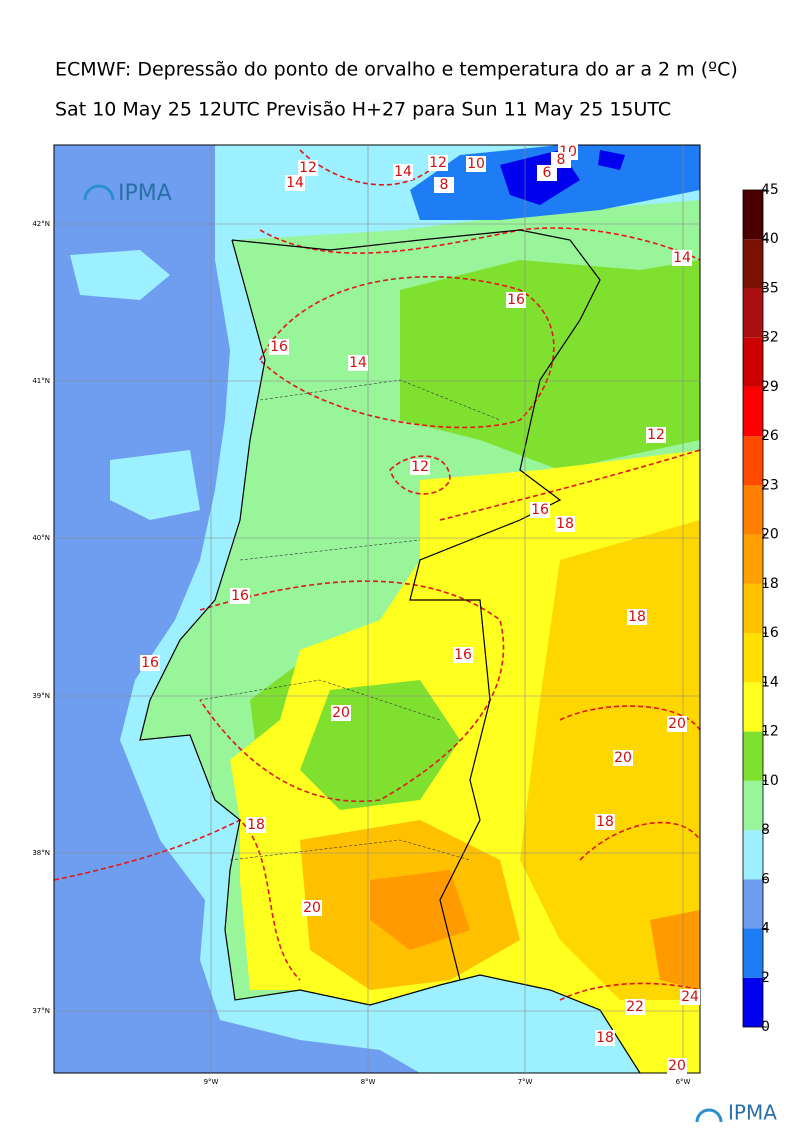 This screenshot has width=800, height=1131. I want to click on colorbar-label: 32, so click(770, 338).